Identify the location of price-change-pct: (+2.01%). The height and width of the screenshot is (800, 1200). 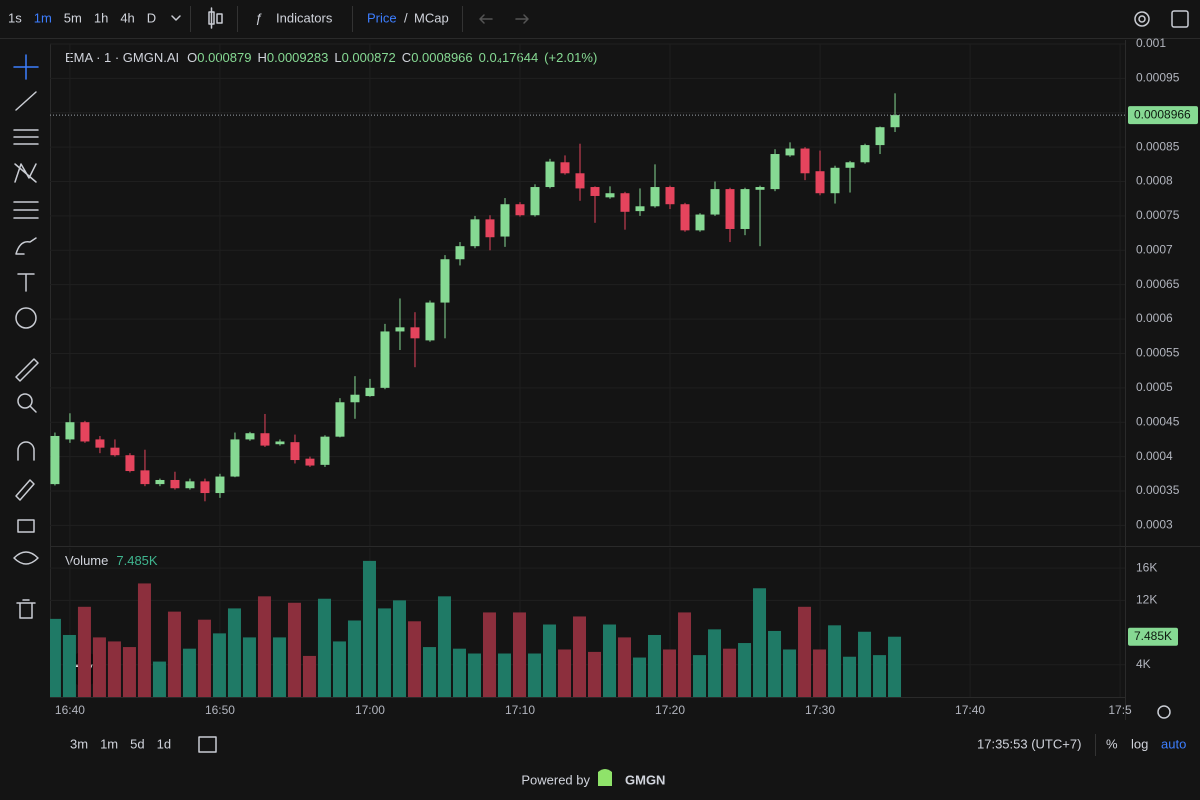
(570, 57).